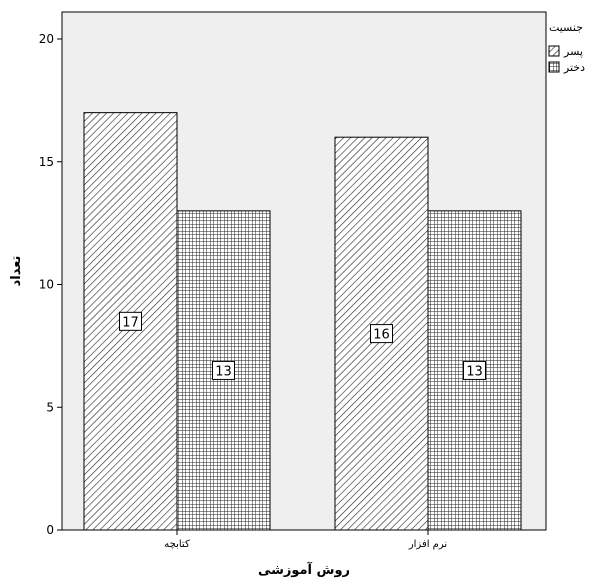 This screenshot has height=582, width=589. I want to click on legend: جنسیت پسر دختر, so click(566, 47).